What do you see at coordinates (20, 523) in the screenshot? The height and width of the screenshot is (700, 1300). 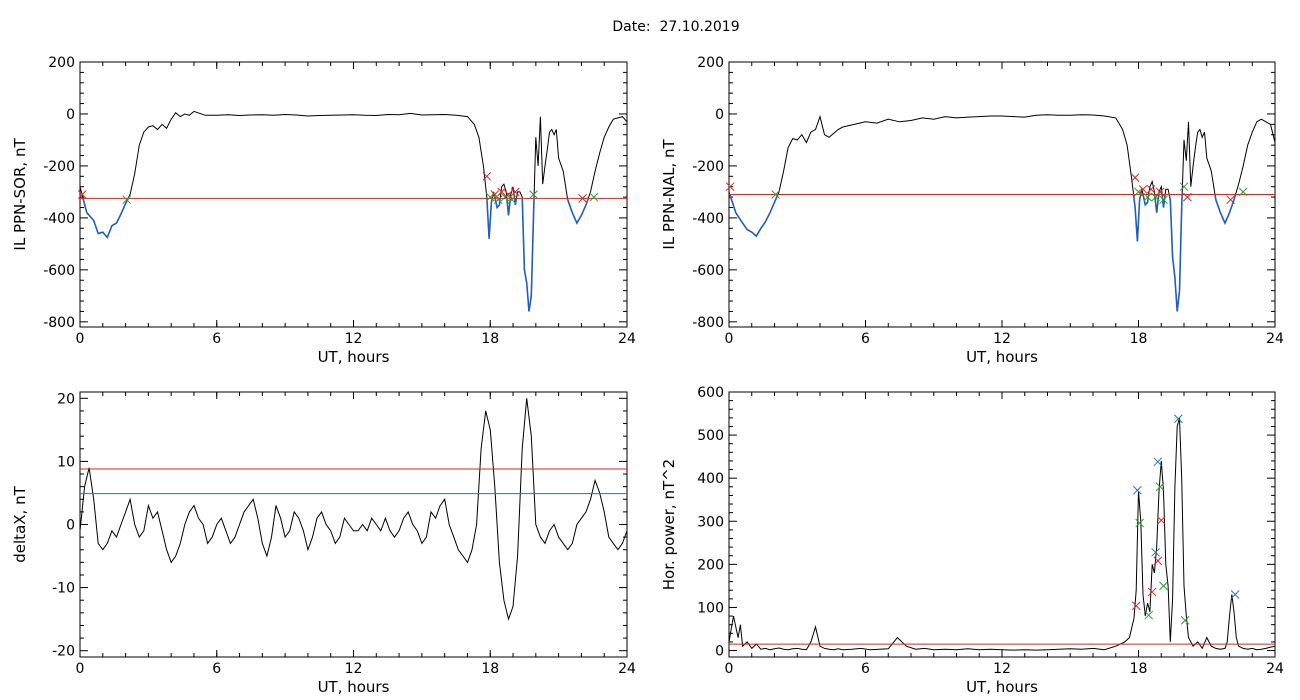 I see `y-axis-label: deltaX, nT` at bounding box center [20, 523].